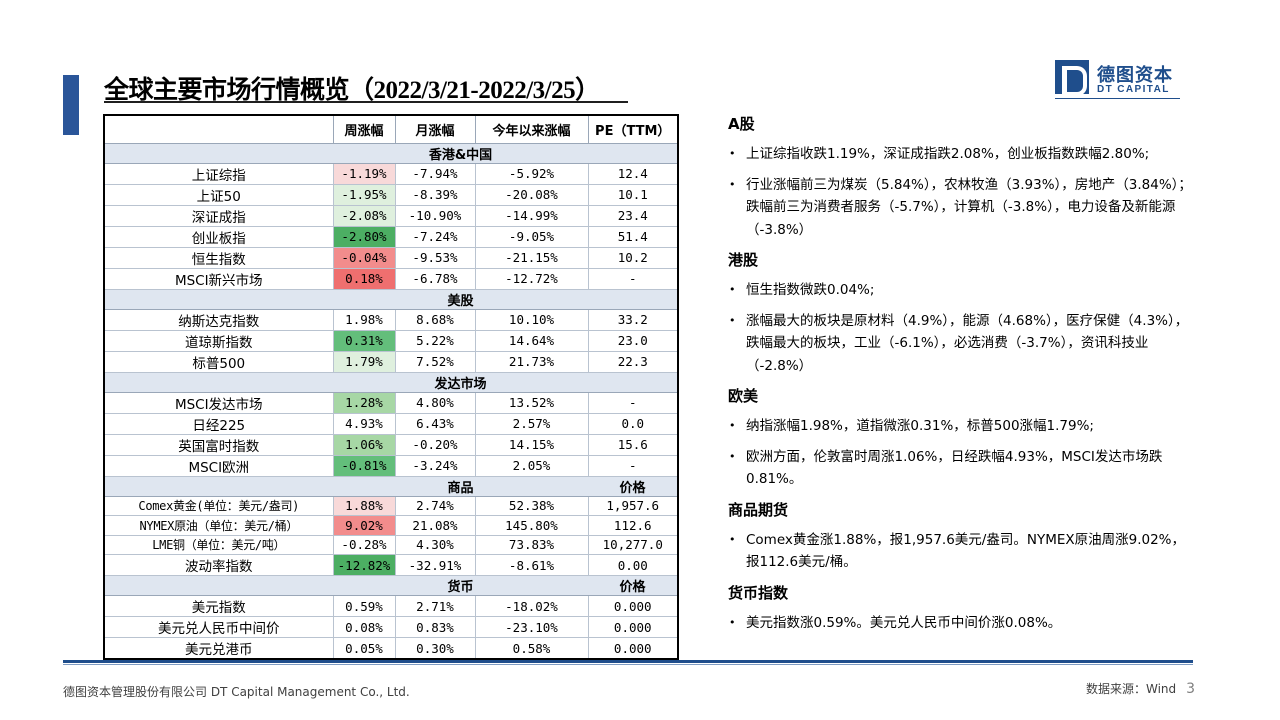 The width and height of the screenshot is (1280, 720). I want to click on table-row: NYMEX原油（单位：美元/桶） 9.02% 21.08% 145.80% 112.6, so click(391, 525).